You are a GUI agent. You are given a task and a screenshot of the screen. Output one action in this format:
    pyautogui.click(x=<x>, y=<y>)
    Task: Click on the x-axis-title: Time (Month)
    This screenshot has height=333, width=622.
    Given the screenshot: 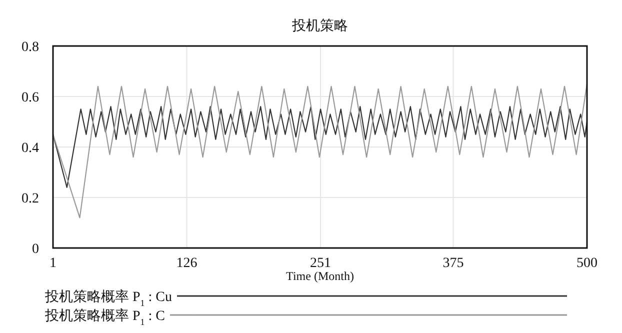 What is the action you would take?
    pyautogui.click(x=320, y=276)
    